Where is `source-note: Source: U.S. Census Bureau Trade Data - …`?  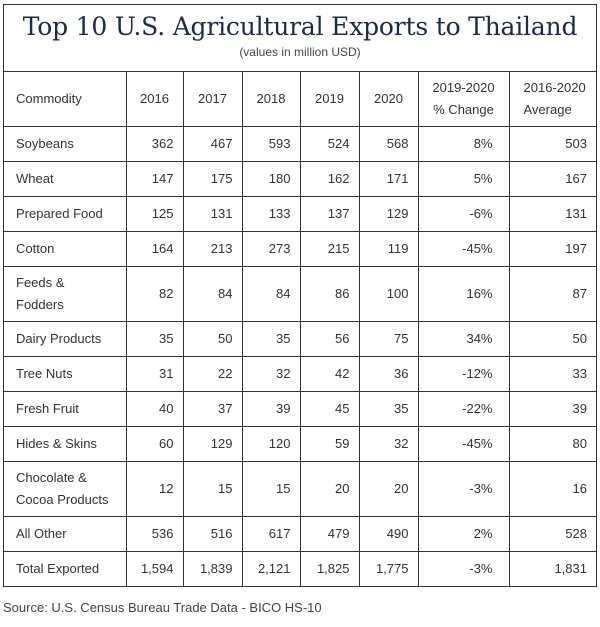 source-note: Source: U.S. Census Bureau Trade Data - … is located at coordinates (162, 607).